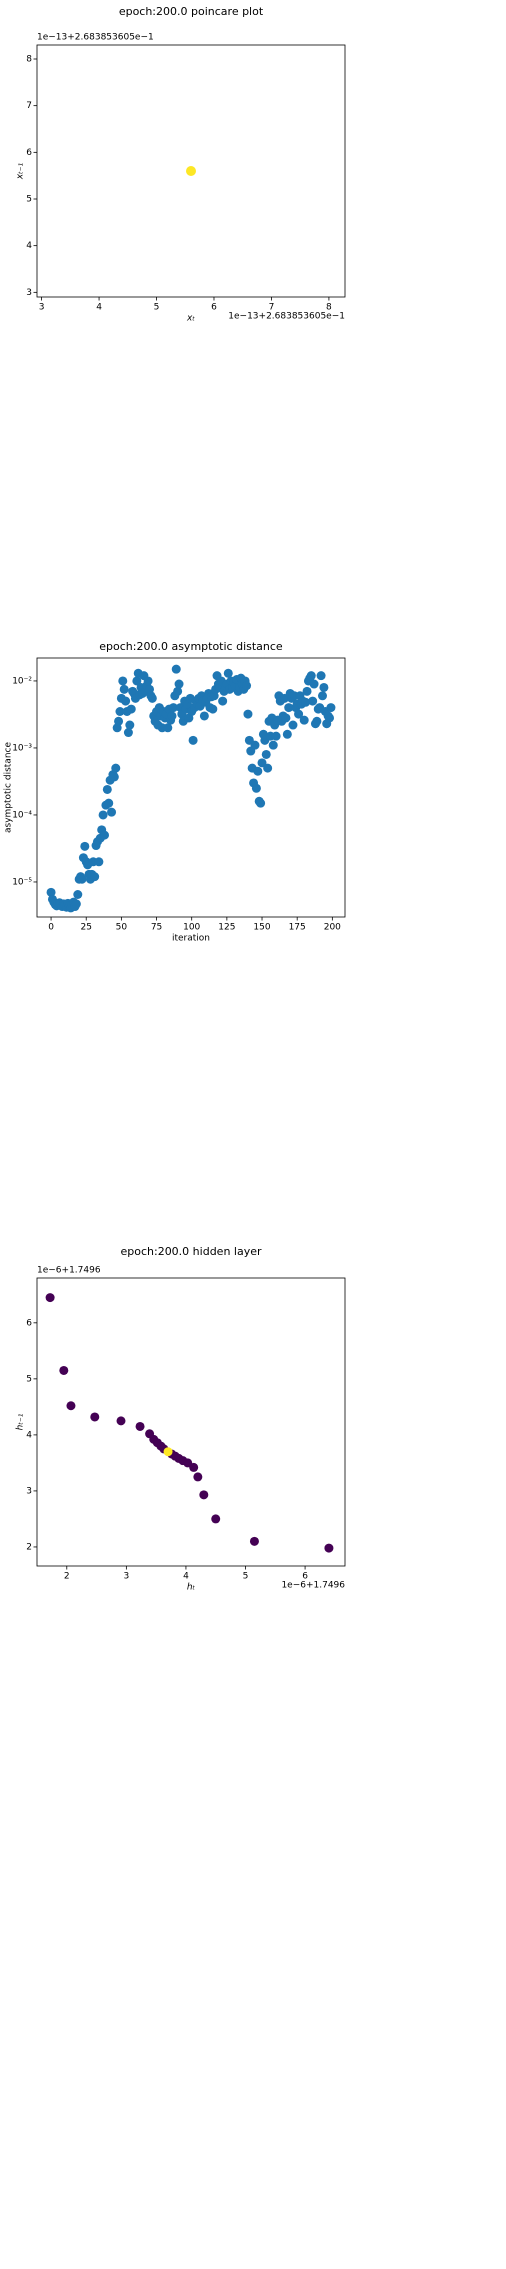  I want to click on x-tick-label: 7, so click(272, 308).